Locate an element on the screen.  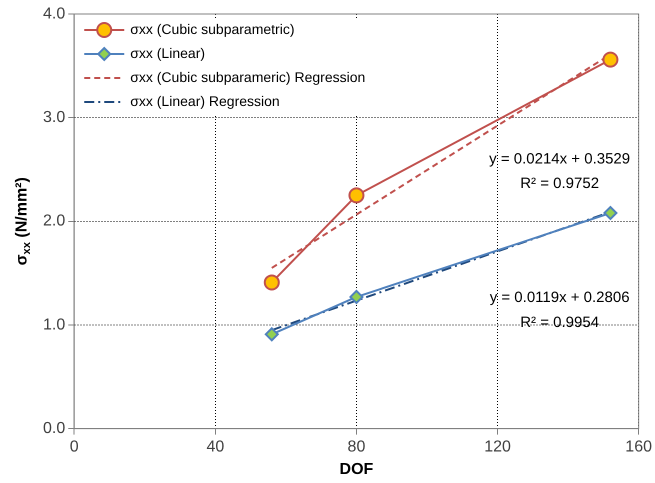
y-tick-label: 0.0 is located at coordinates (54, 429).